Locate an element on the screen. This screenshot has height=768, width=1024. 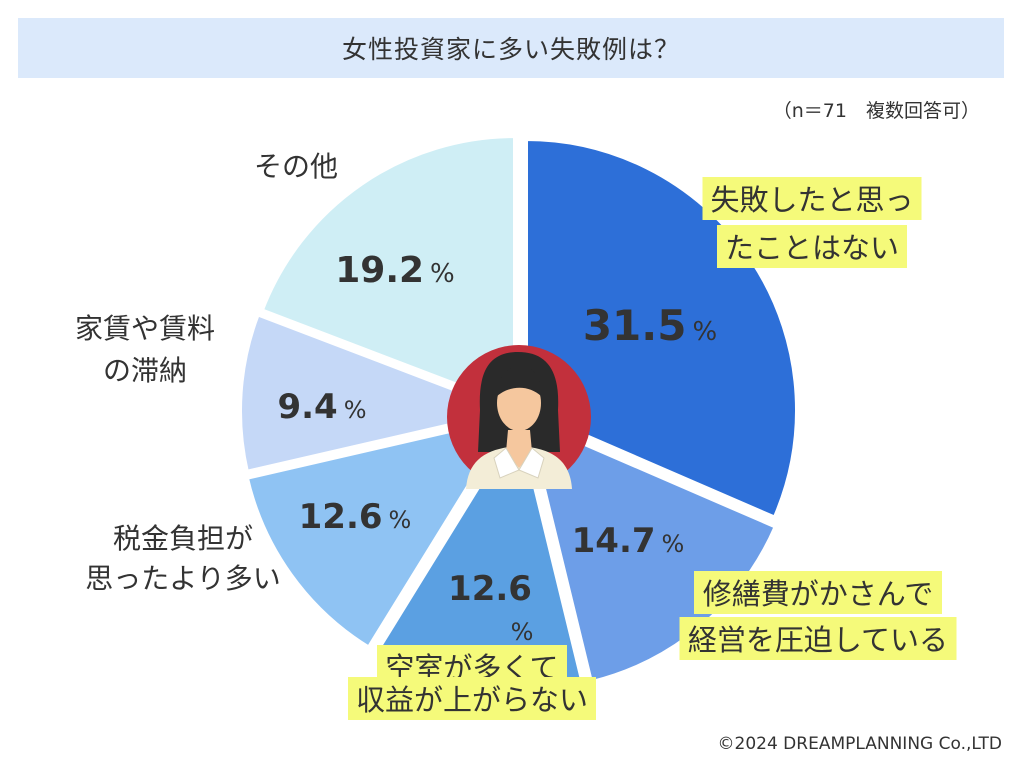
slice-label-1-line-1: 失敗したと思っ is located at coordinates (811, 200).